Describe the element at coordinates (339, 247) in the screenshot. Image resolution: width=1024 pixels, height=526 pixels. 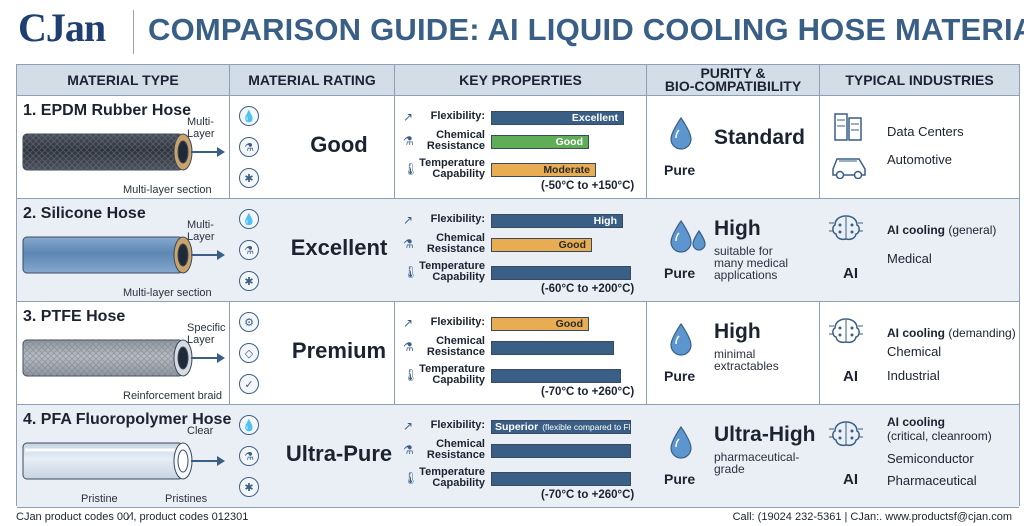
I see `material-rating: Excellent` at that location.